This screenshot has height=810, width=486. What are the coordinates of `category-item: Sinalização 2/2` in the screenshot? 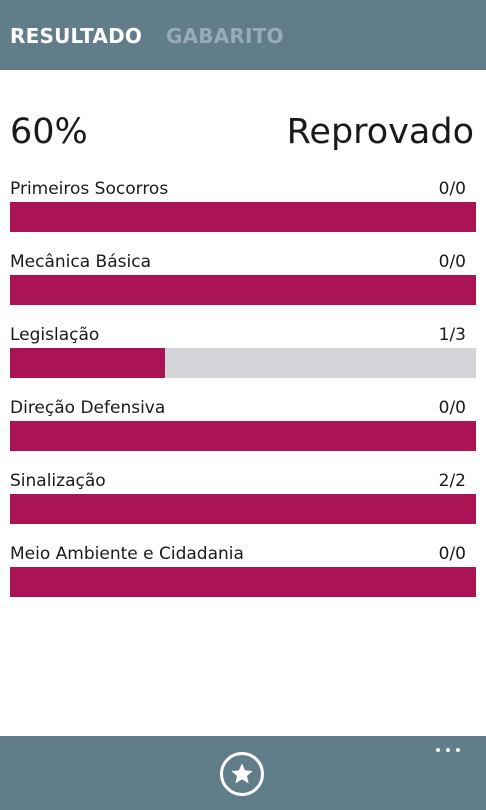 It's located at (243, 498).